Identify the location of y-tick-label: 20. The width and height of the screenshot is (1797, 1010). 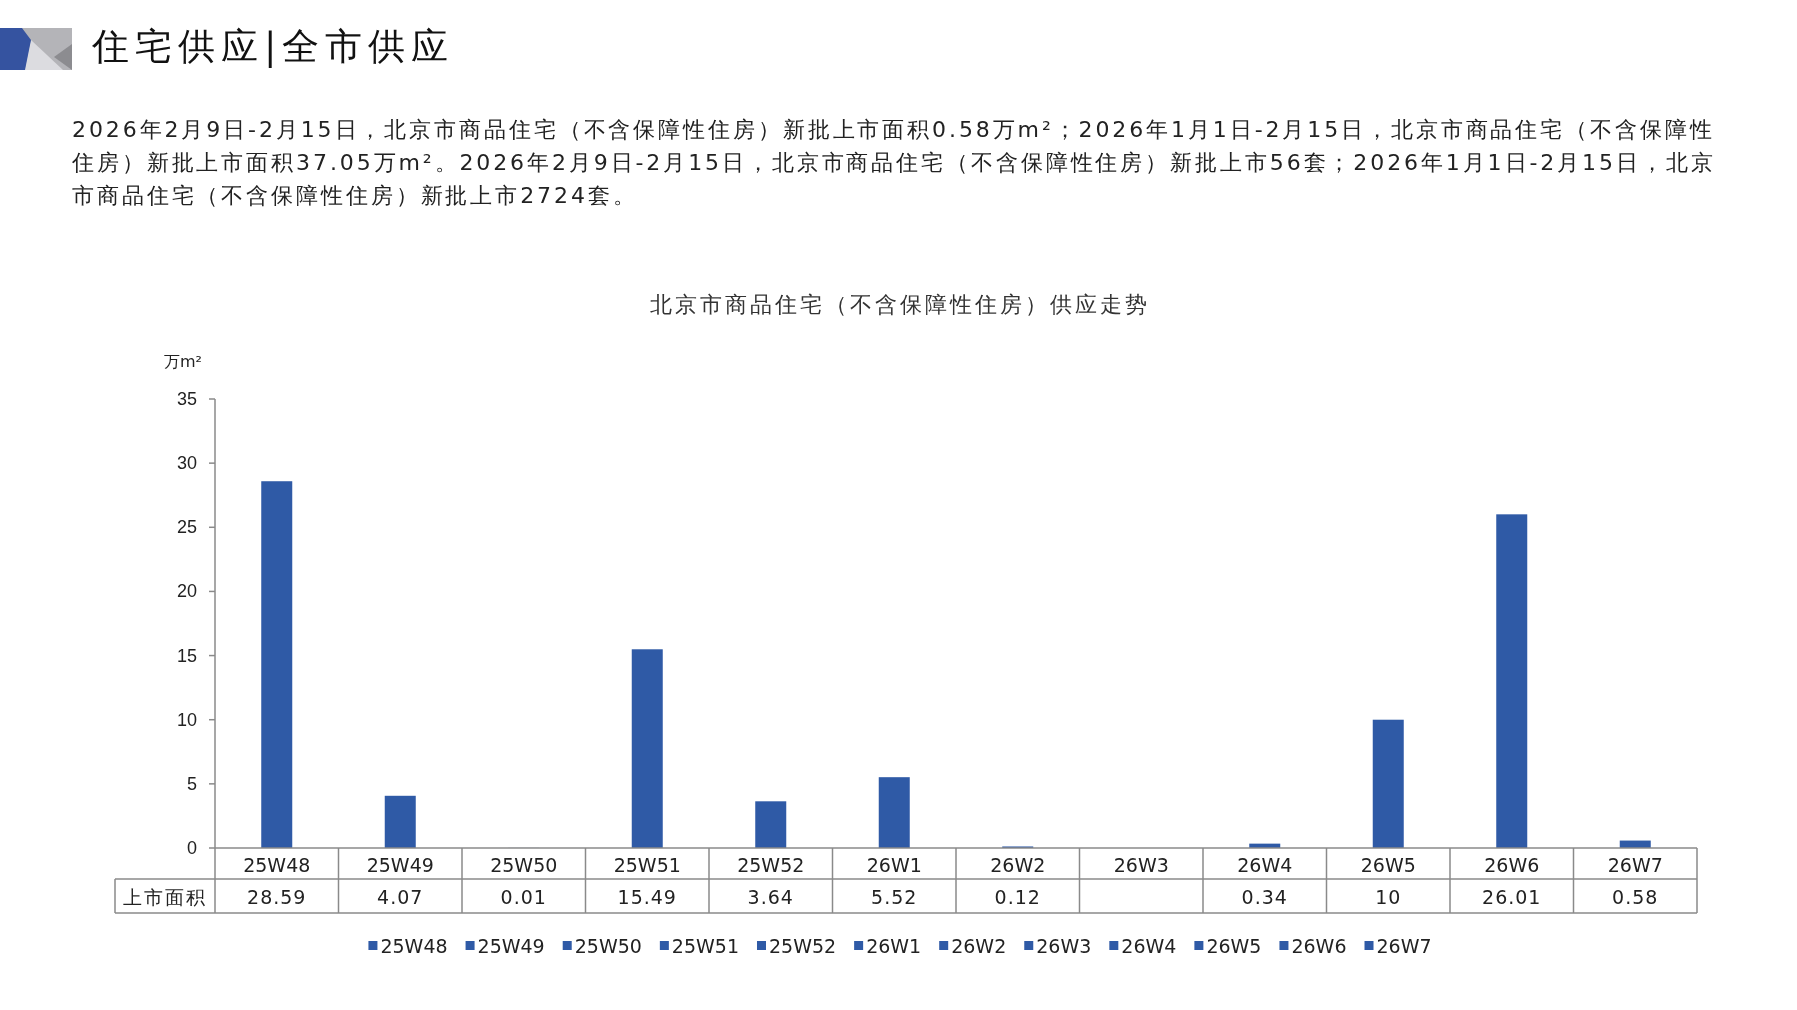
(186, 591).